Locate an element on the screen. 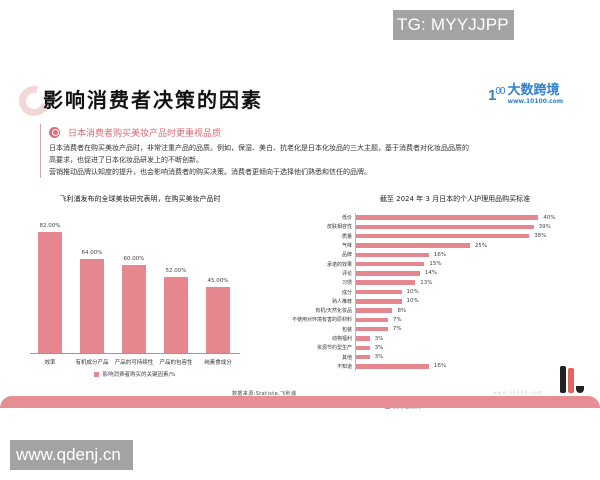  bar-row: 动物福利 3% is located at coordinates (440, 338).